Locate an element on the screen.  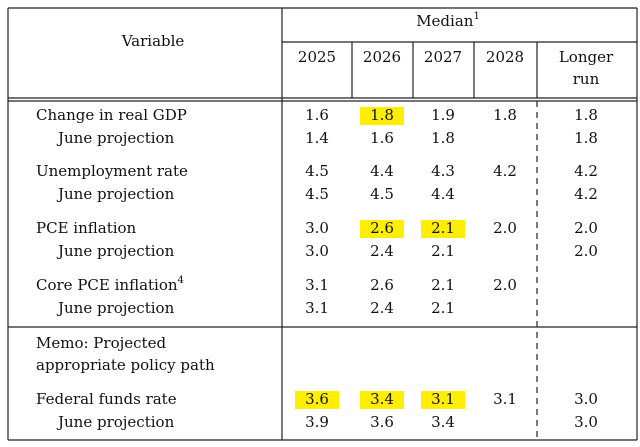
row-label: Change in real GDP is located at coordinates (111, 115).